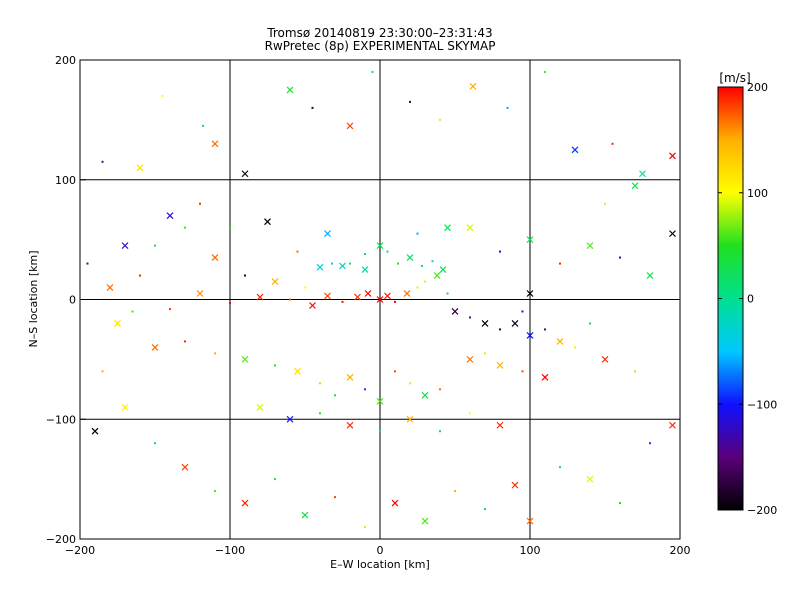 The height and width of the screenshot is (600, 800). I want to click on x-tick-label: −100, so click(230, 550).